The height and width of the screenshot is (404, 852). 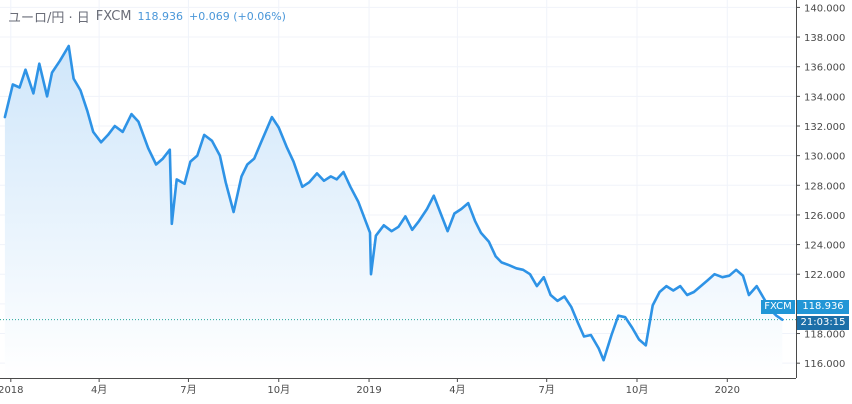 I want to click on price-tick-label: 132.000, so click(x=824, y=127).